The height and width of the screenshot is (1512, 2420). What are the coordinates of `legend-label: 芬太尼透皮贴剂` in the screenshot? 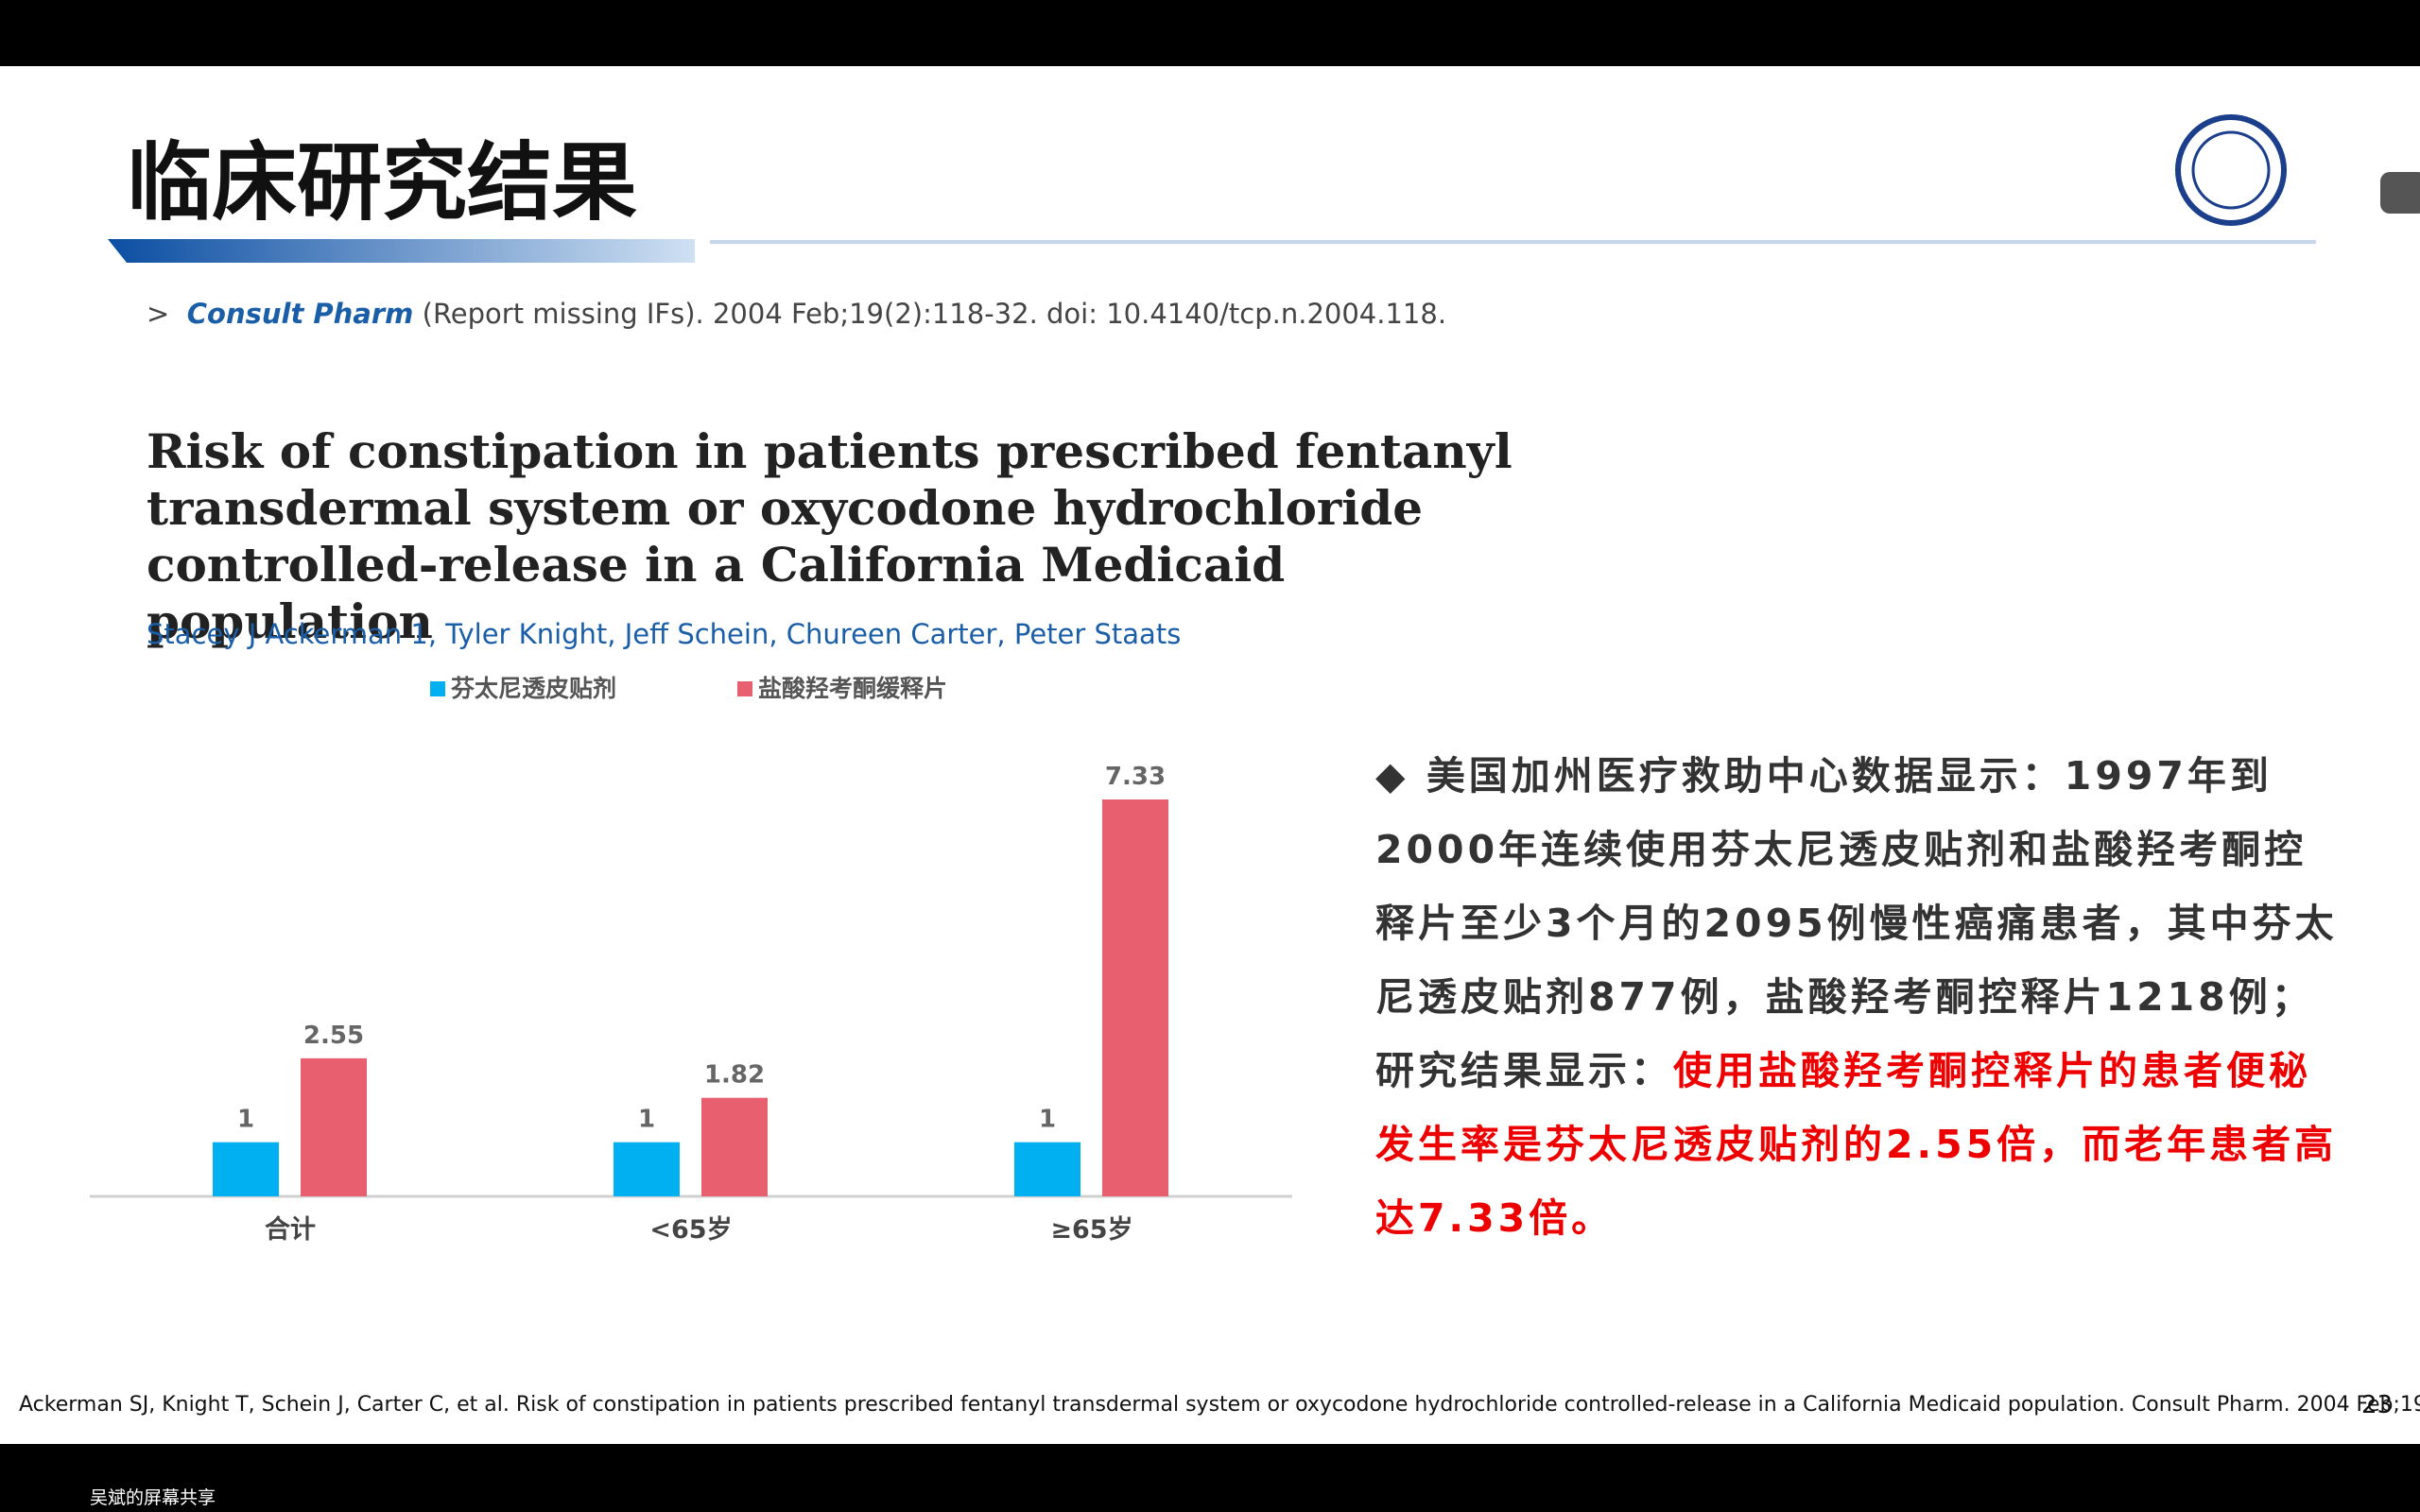 It's located at (533, 688).